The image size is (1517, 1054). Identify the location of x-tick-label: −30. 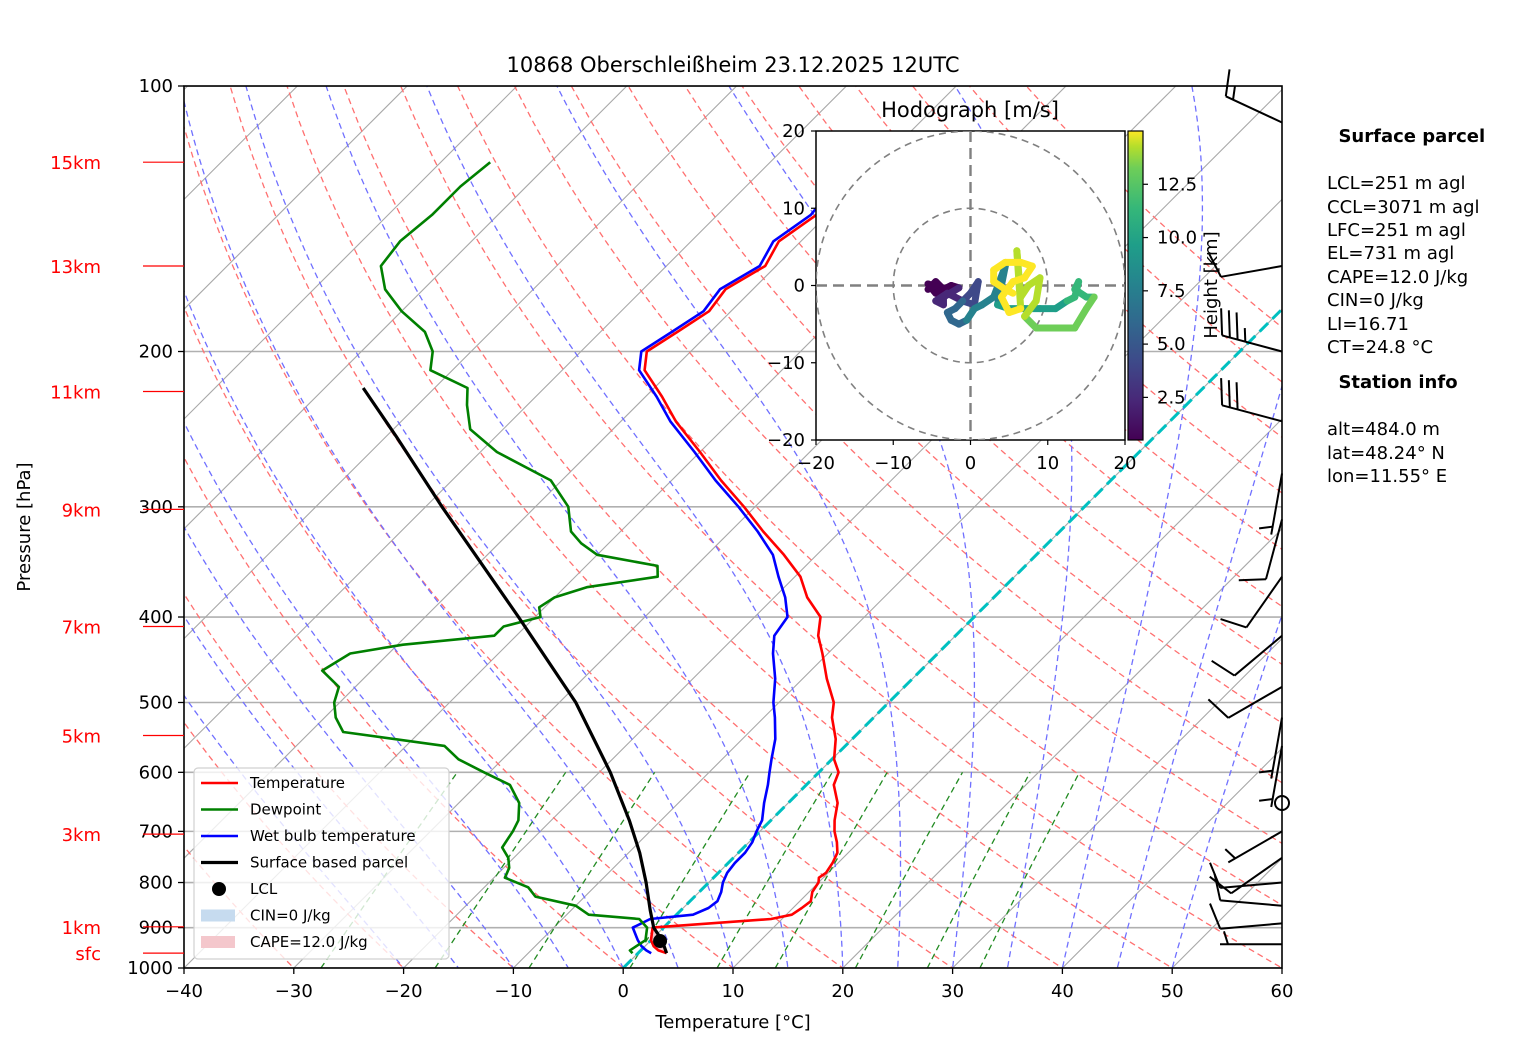
(294, 991).